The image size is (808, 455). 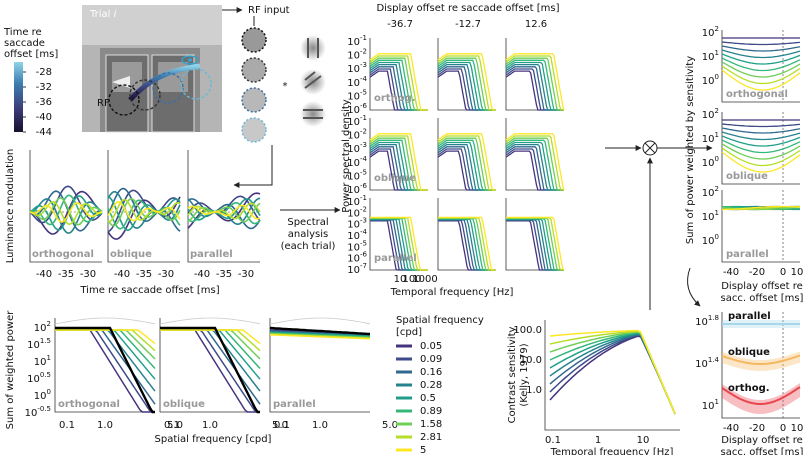 What do you see at coordinates (363, 243) in the screenshot?
I see `tick-exp: -5` at bounding box center [363, 243].